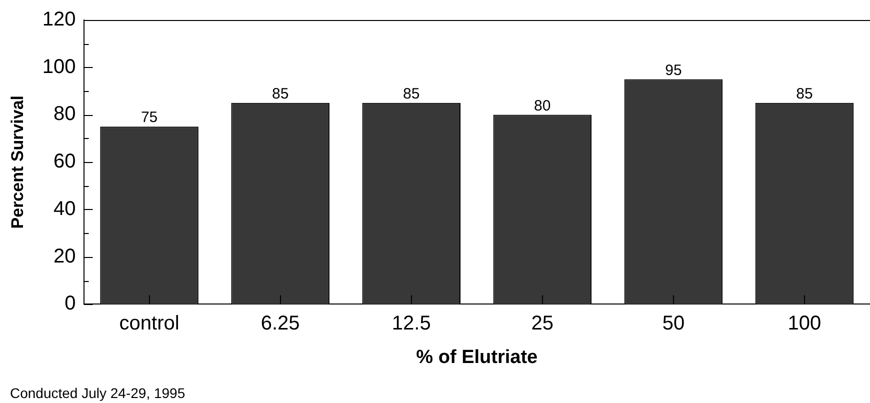 This screenshot has width=870, height=403. Describe the element at coordinates (65, 114) in the screenshot. I see `y-tick-label: 80` at that location.